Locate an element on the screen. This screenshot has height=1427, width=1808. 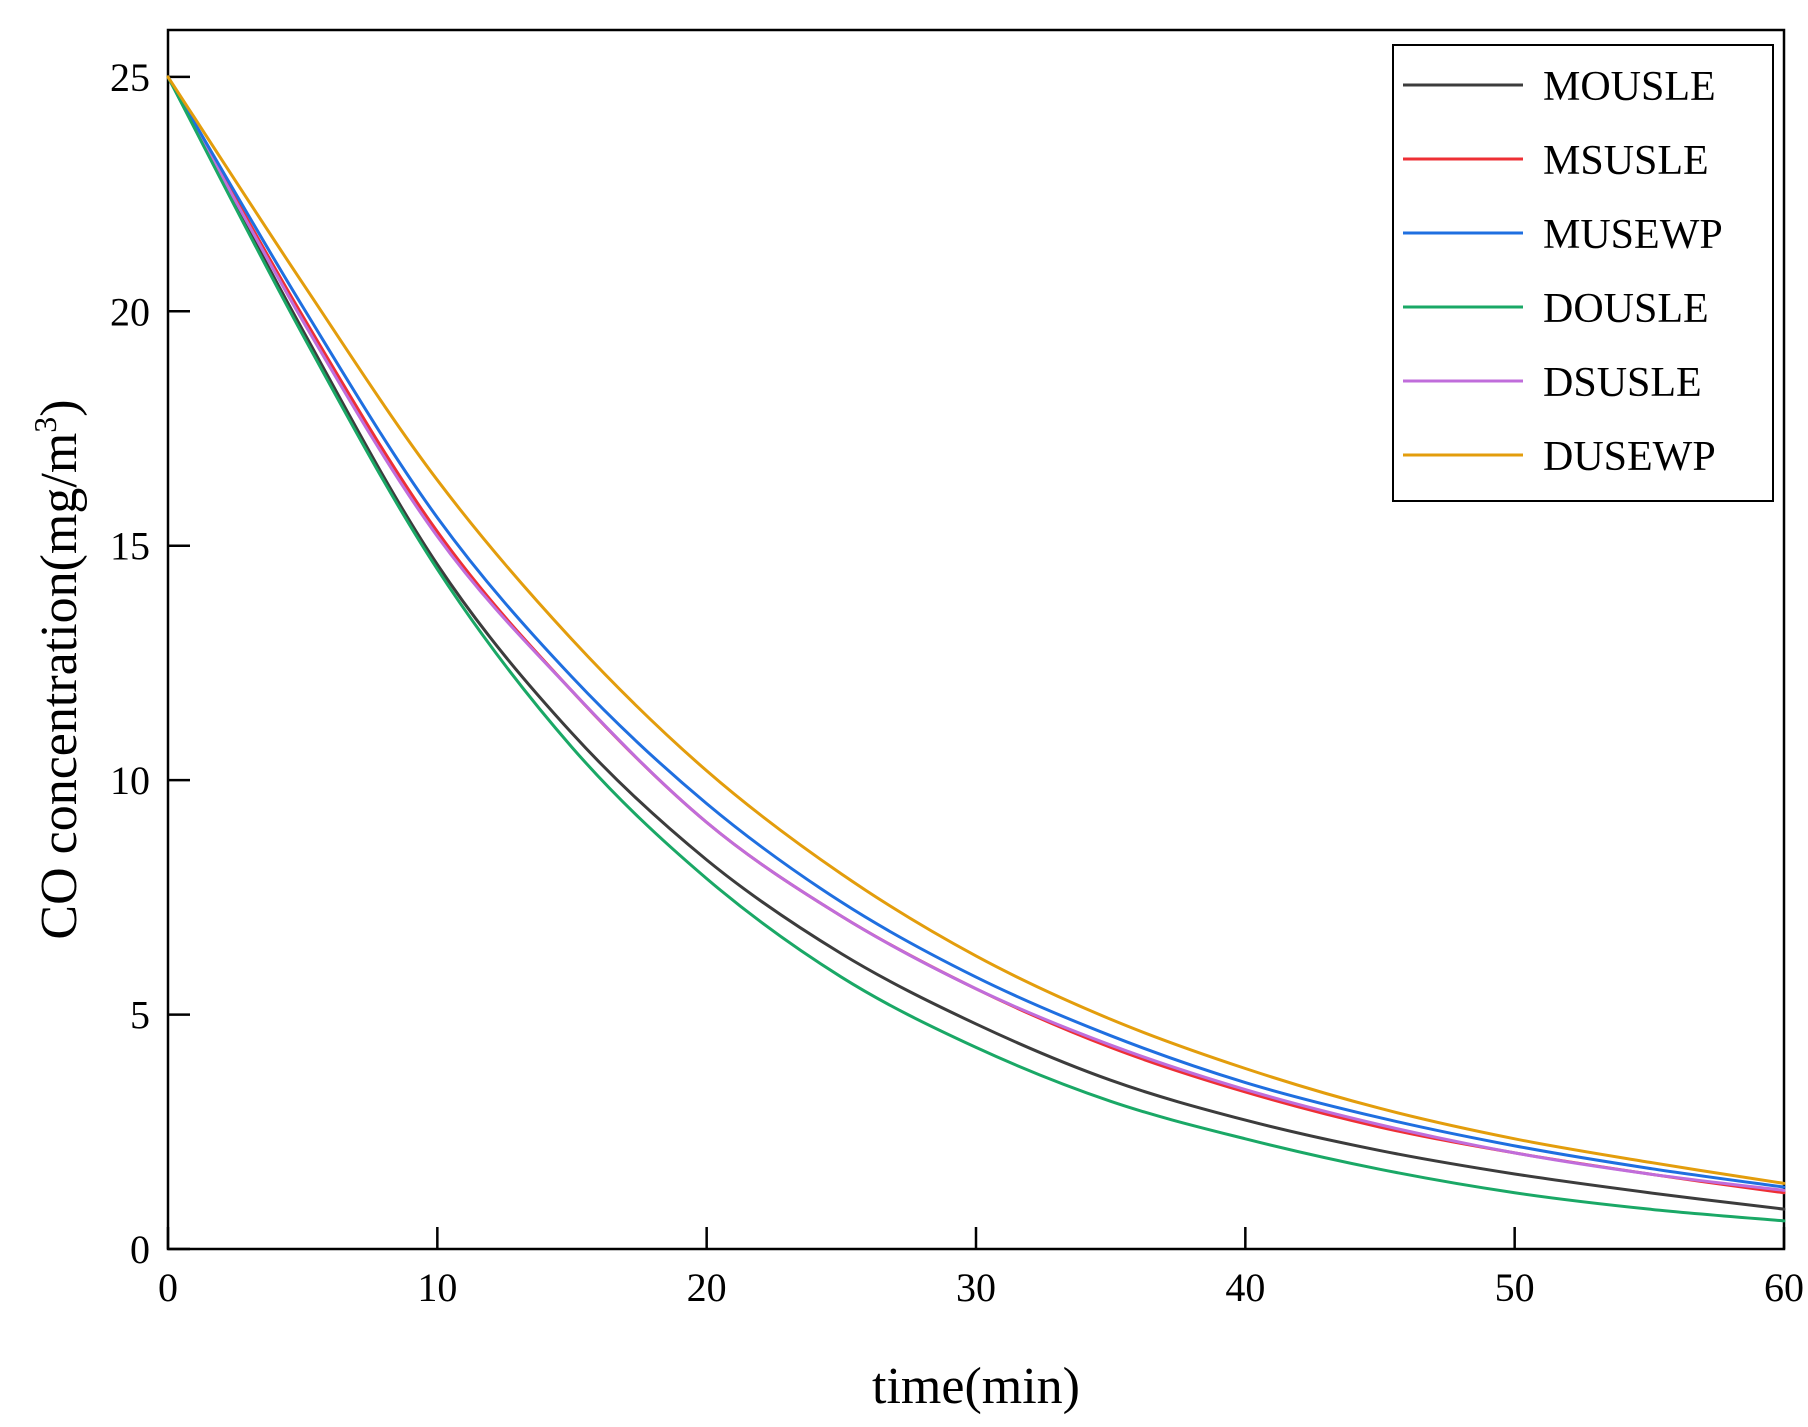
y-axis-title: CO concentration(mg/m3) is located at coordinates (57, 669).